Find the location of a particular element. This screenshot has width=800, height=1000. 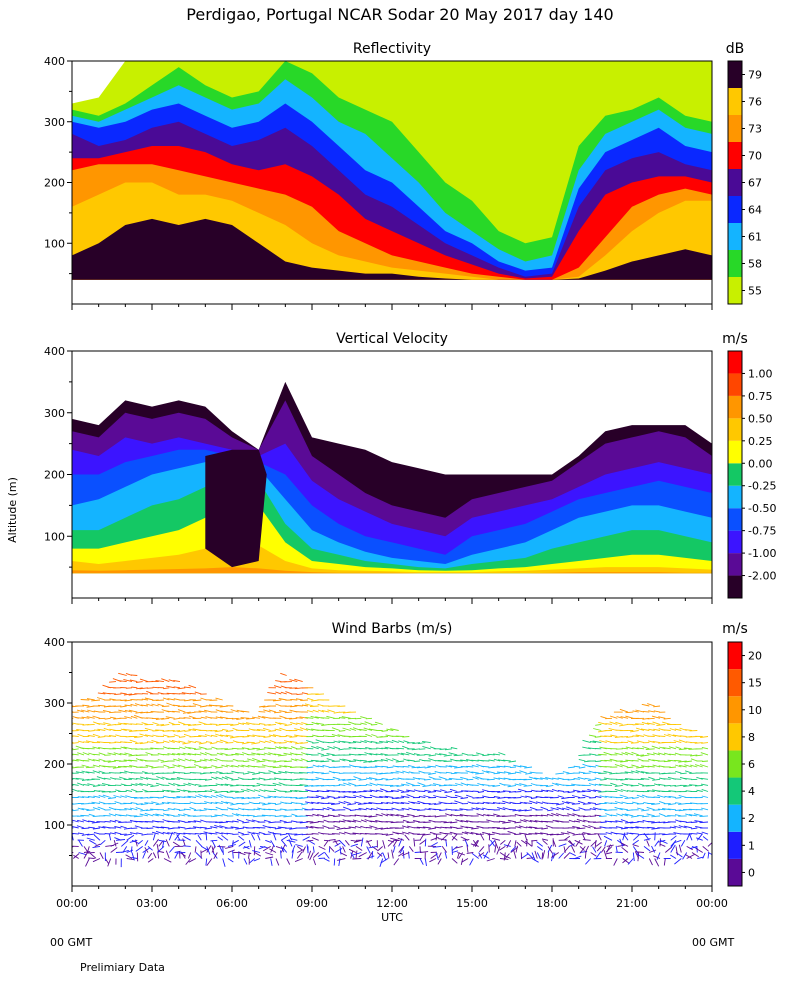

wind-barb-2070 is located at coordinates (501, 766).